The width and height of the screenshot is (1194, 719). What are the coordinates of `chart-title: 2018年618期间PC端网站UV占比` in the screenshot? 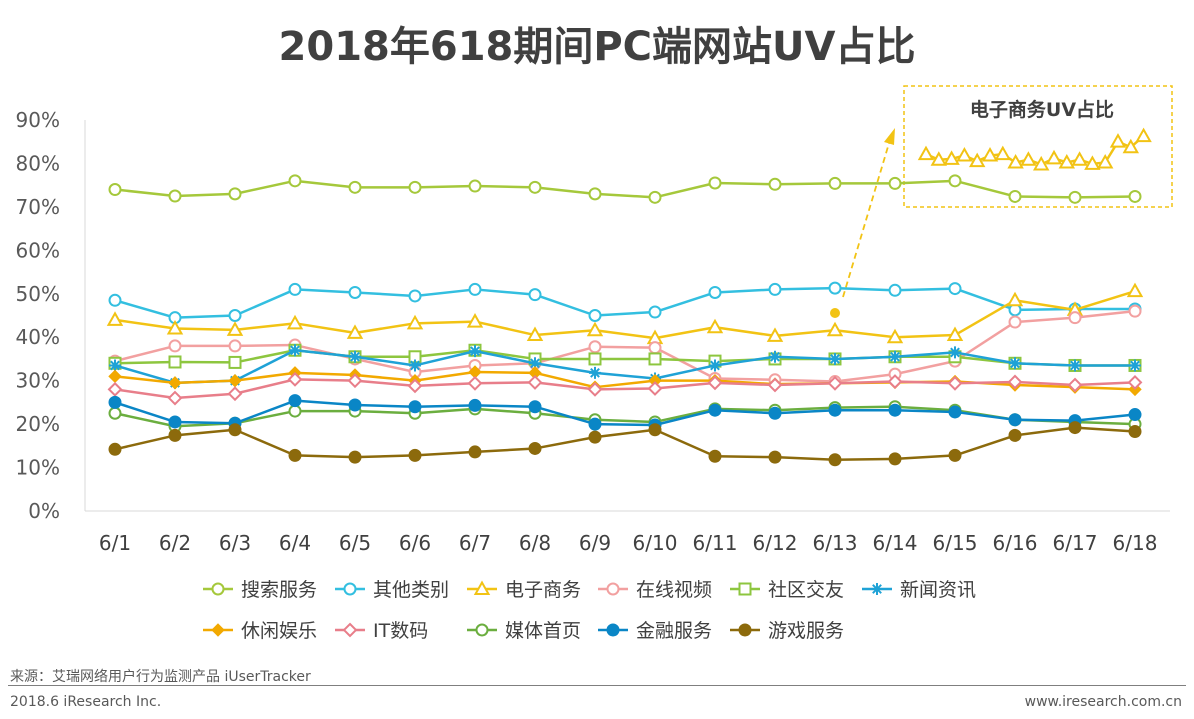 It's located at (597, 47).